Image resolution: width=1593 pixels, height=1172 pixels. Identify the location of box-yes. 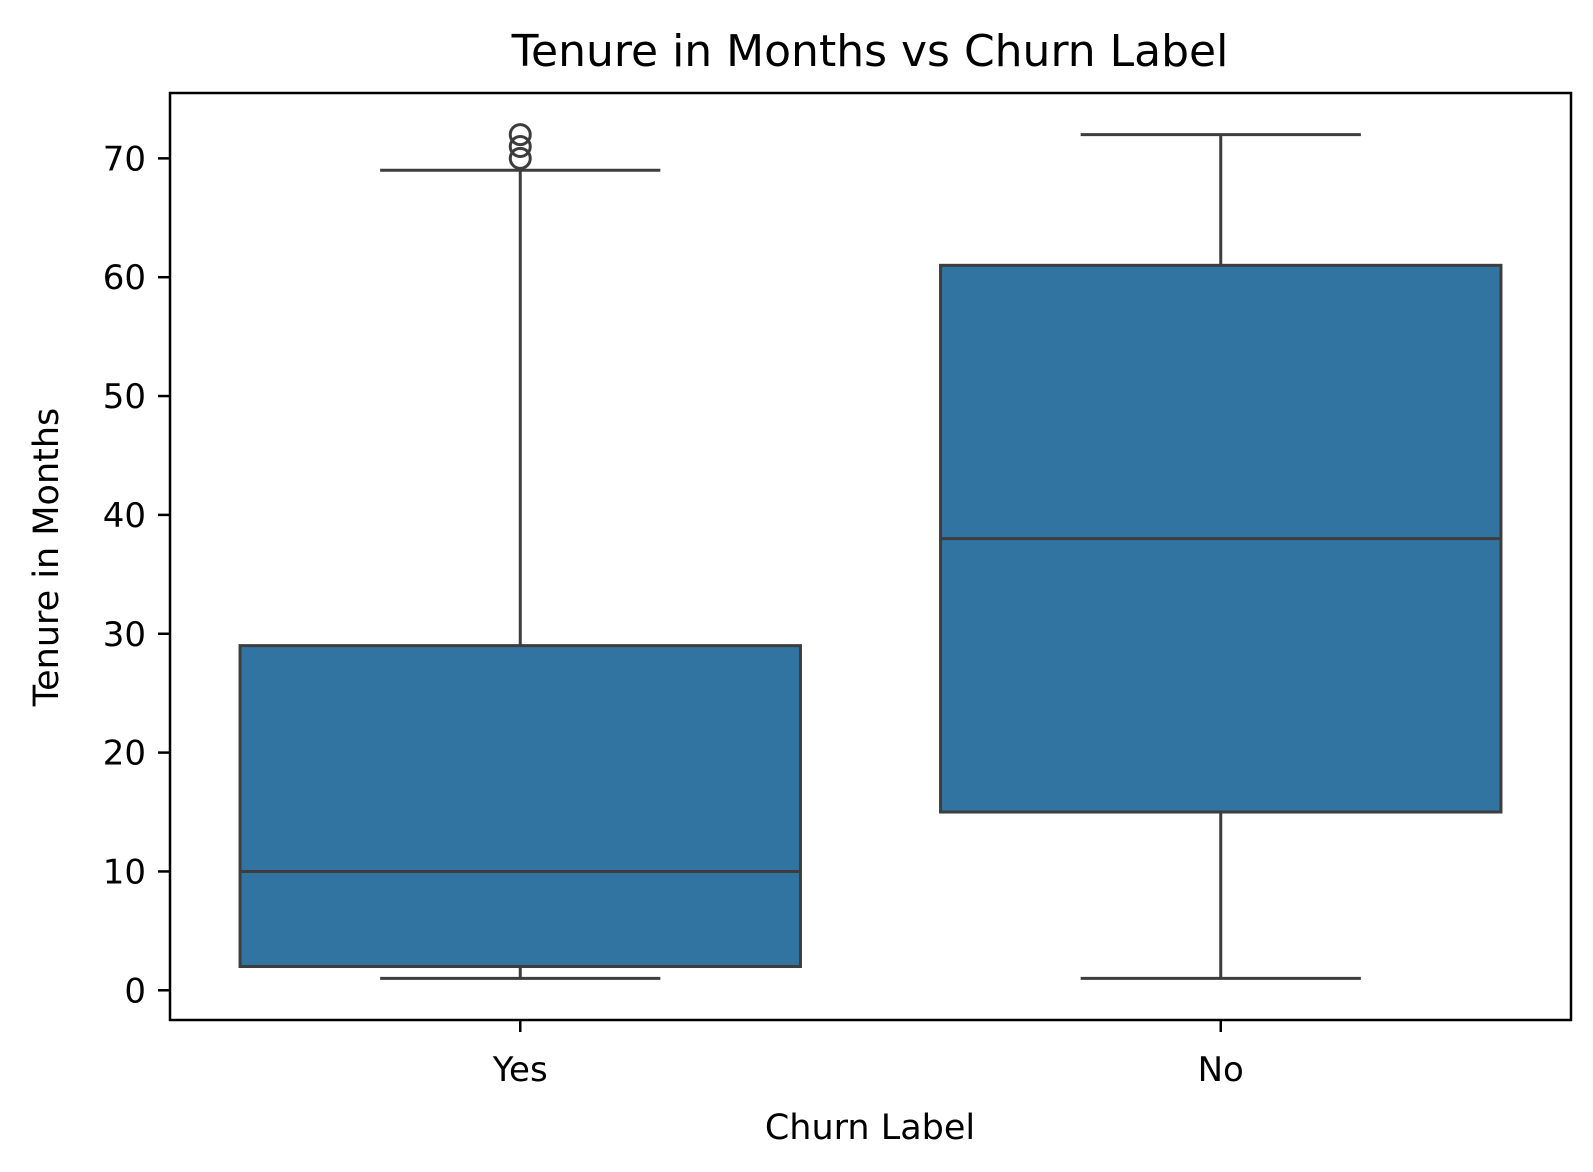
(520, 806).